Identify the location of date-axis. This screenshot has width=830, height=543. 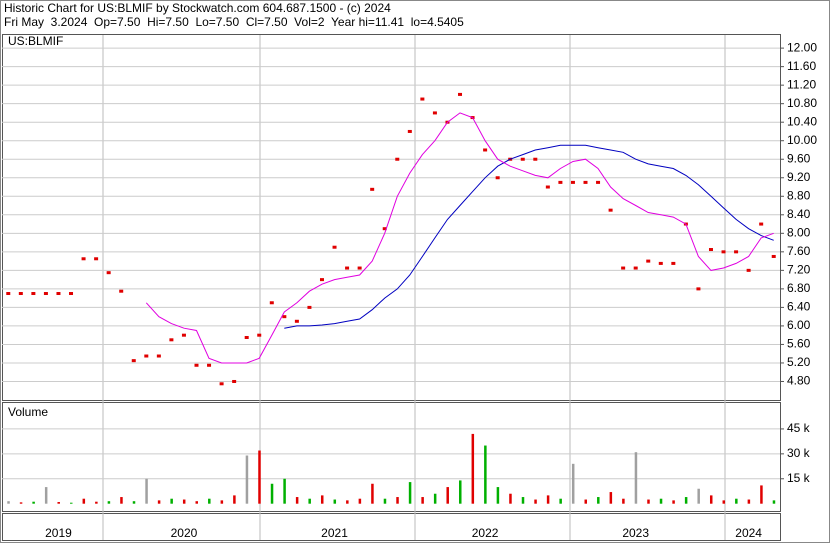
(391, 527).